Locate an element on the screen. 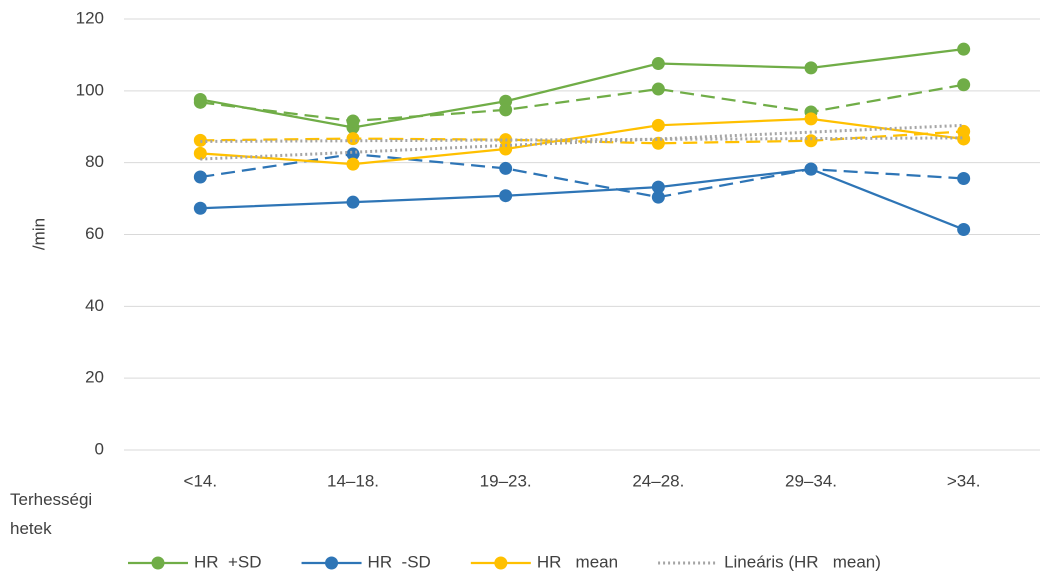  x-tick-label: 24–28. is located at coordinates (658, 480).